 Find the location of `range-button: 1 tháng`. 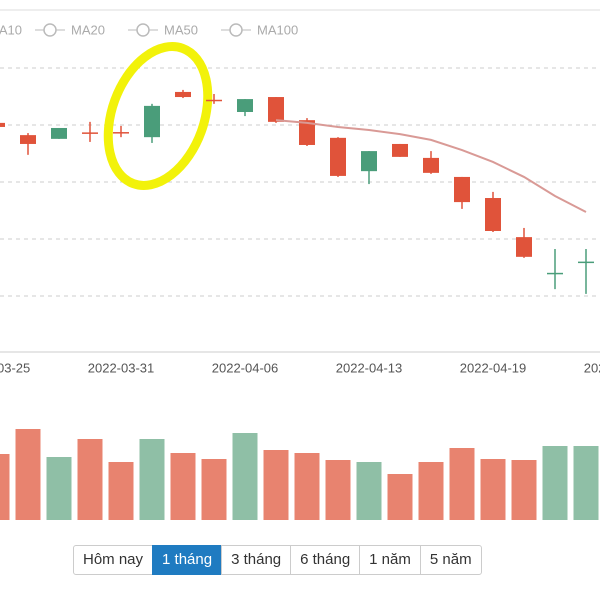

range-button: 1 tháng is located at coordinates (187, 560).